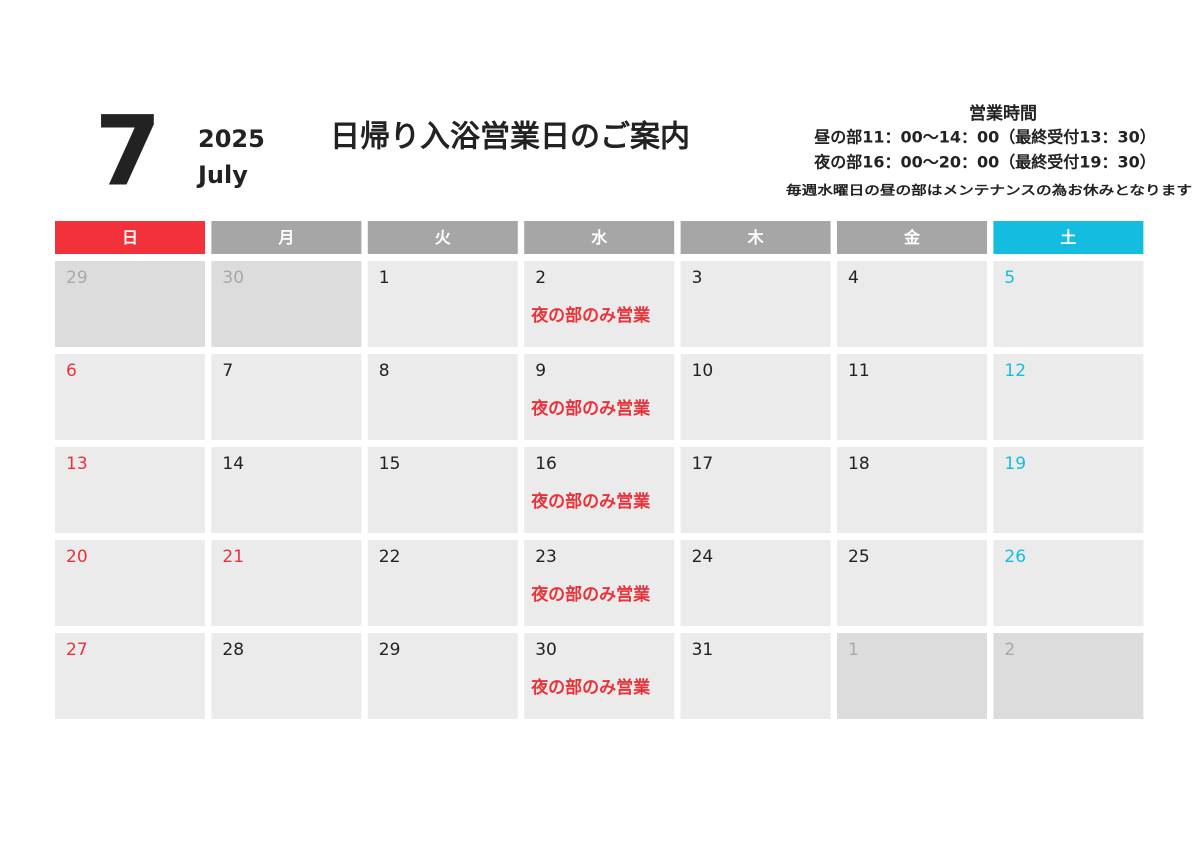  I want to click on day-number: 25, so click(859, 557).